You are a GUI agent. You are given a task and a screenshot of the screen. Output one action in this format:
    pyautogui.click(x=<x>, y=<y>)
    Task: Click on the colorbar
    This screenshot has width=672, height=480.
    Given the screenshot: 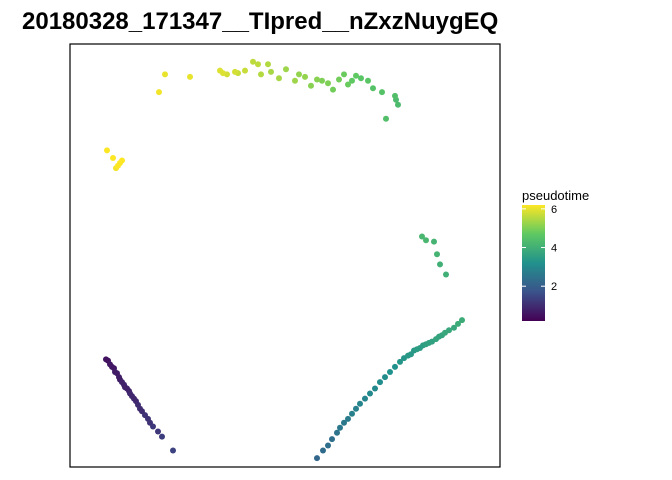 What is the action you would take?
    pyautogui.click(x=533, y=263)
    